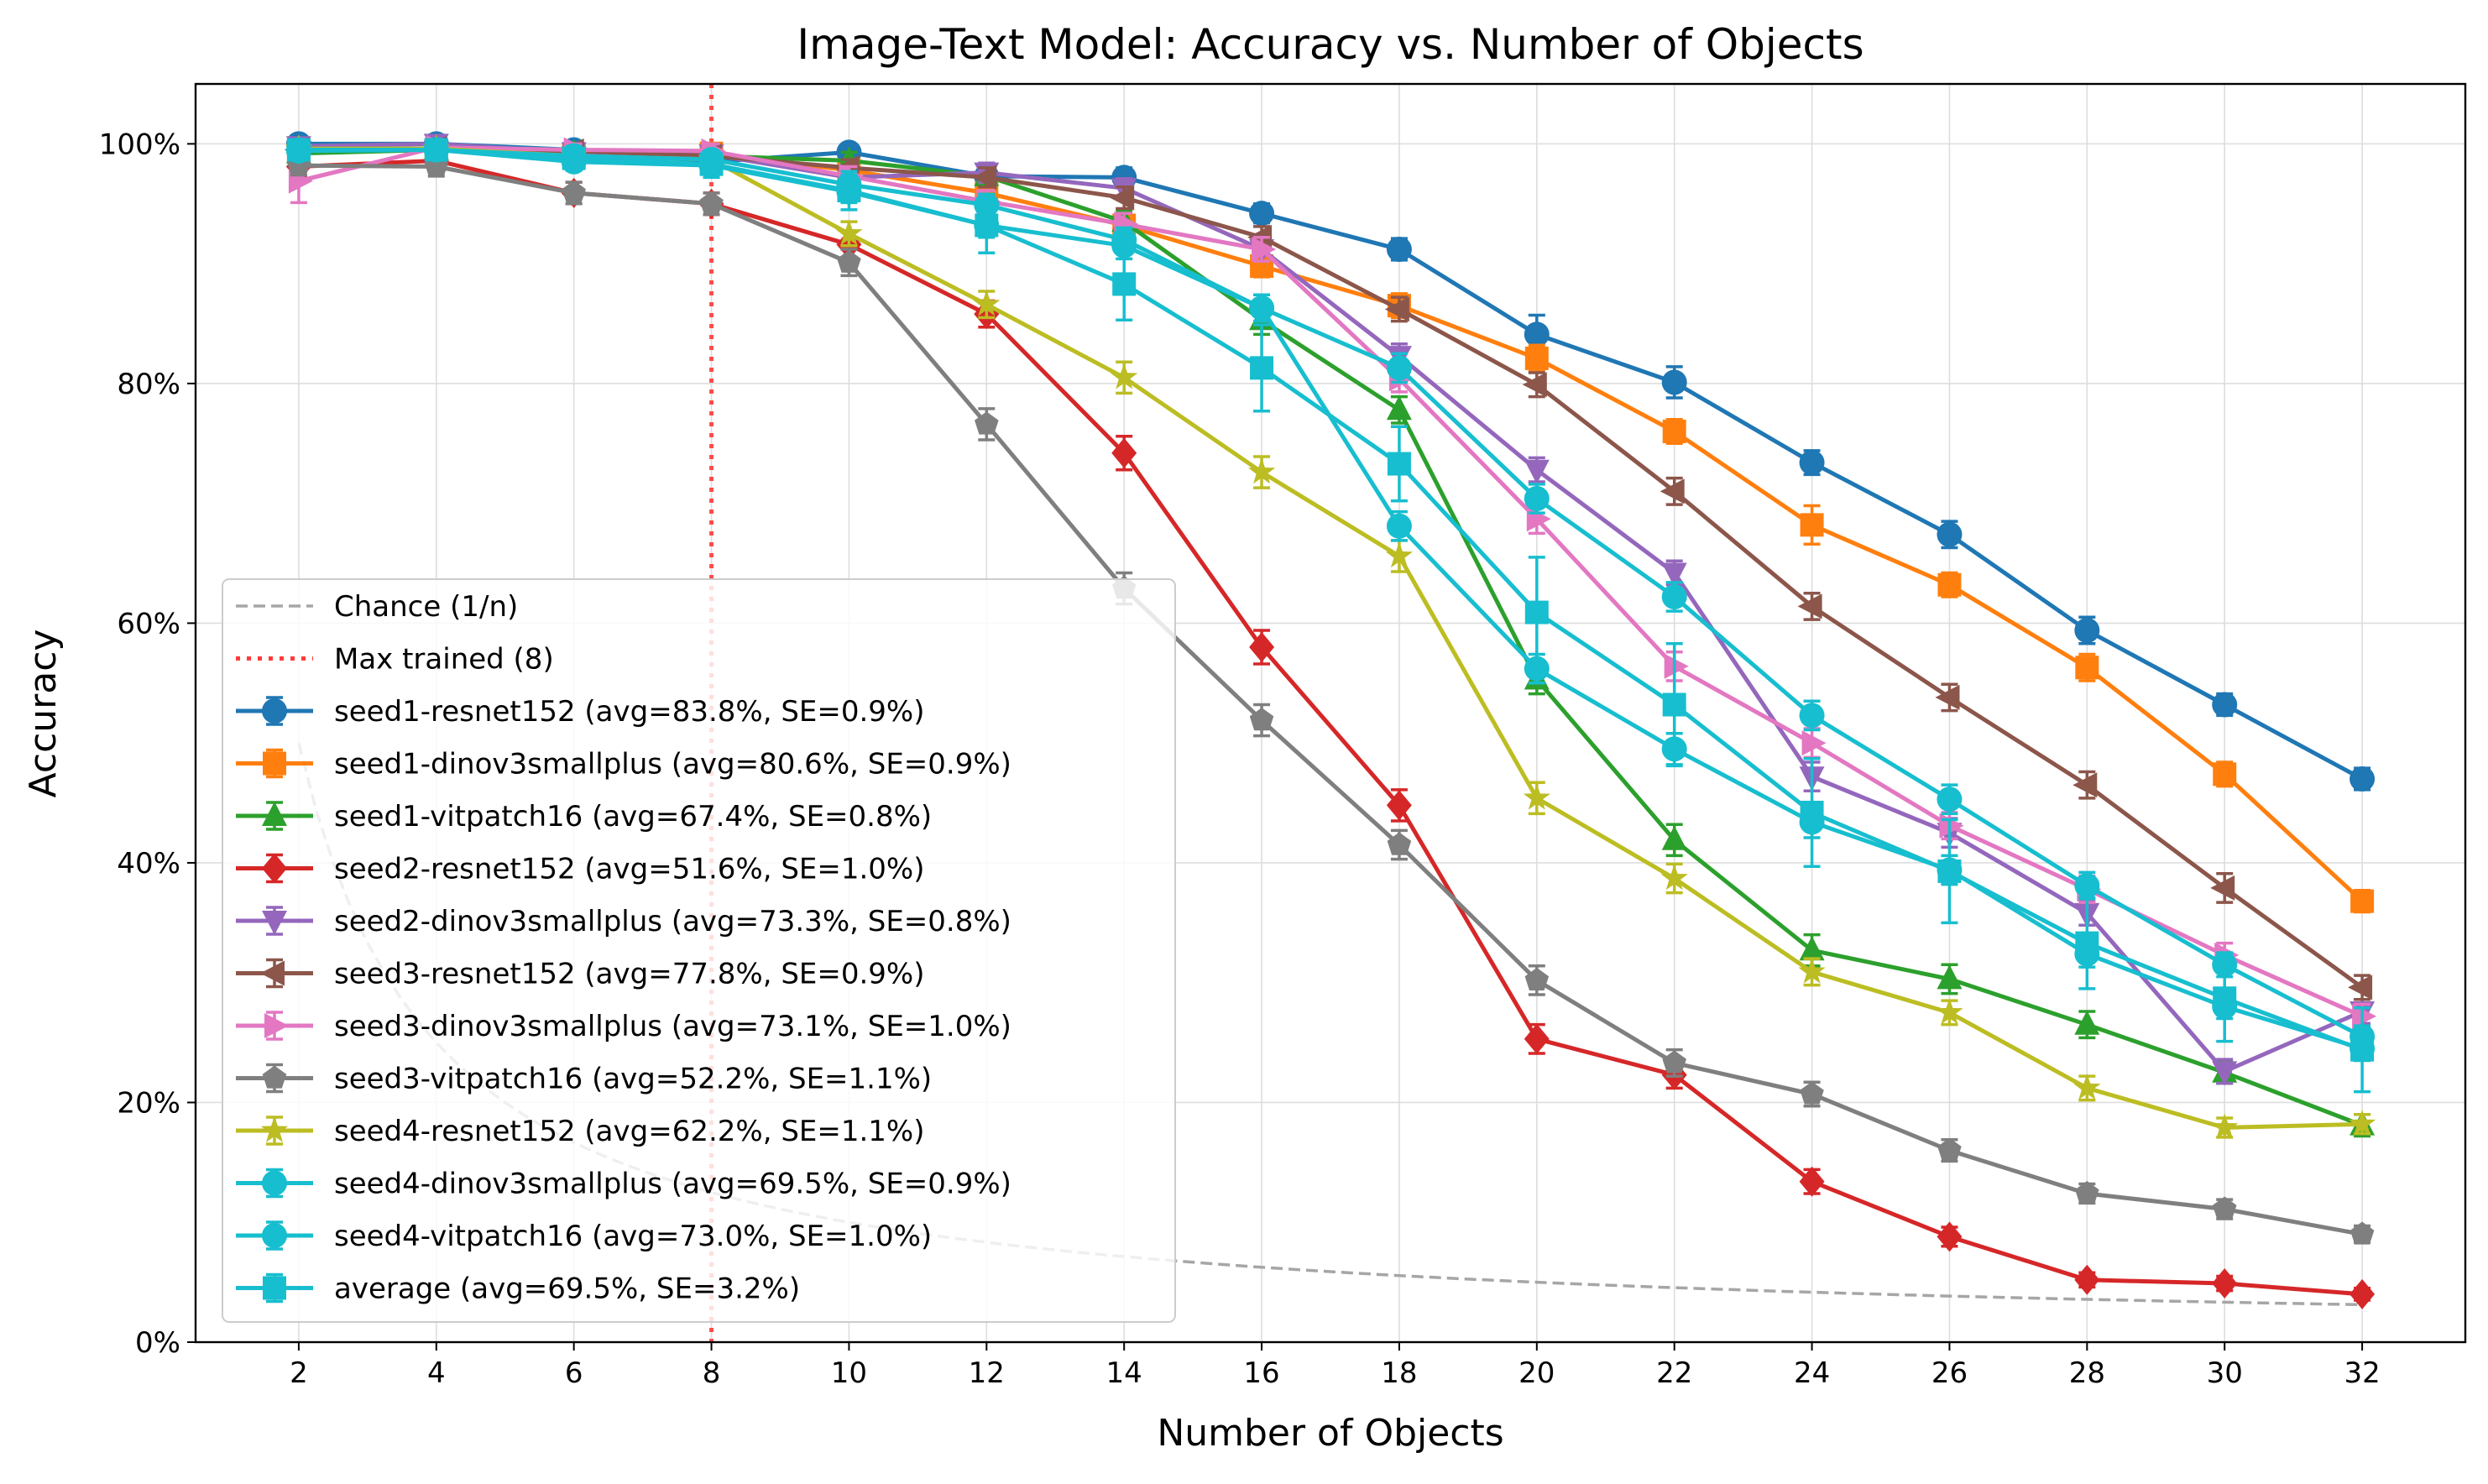 The image size is (2488, 1484). What do you see at coordinates (426, 607) in the screenshot?
I see `legend-label-chance: Chance (1/n)` at bounding box center [426, 607].